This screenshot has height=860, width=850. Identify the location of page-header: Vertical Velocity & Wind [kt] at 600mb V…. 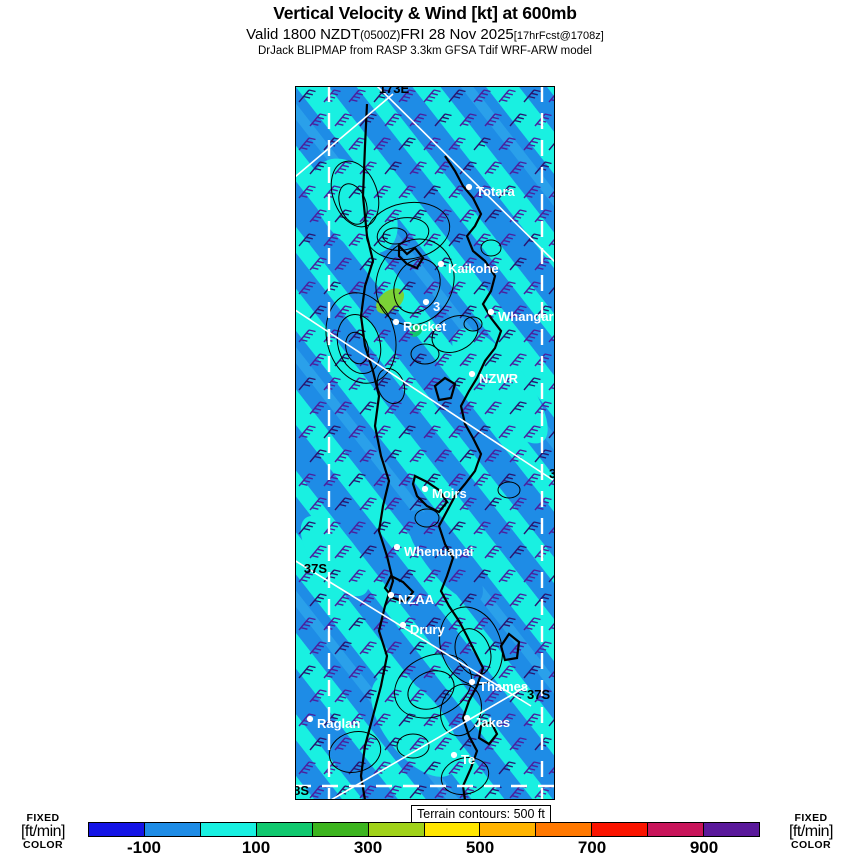
(425, 28).